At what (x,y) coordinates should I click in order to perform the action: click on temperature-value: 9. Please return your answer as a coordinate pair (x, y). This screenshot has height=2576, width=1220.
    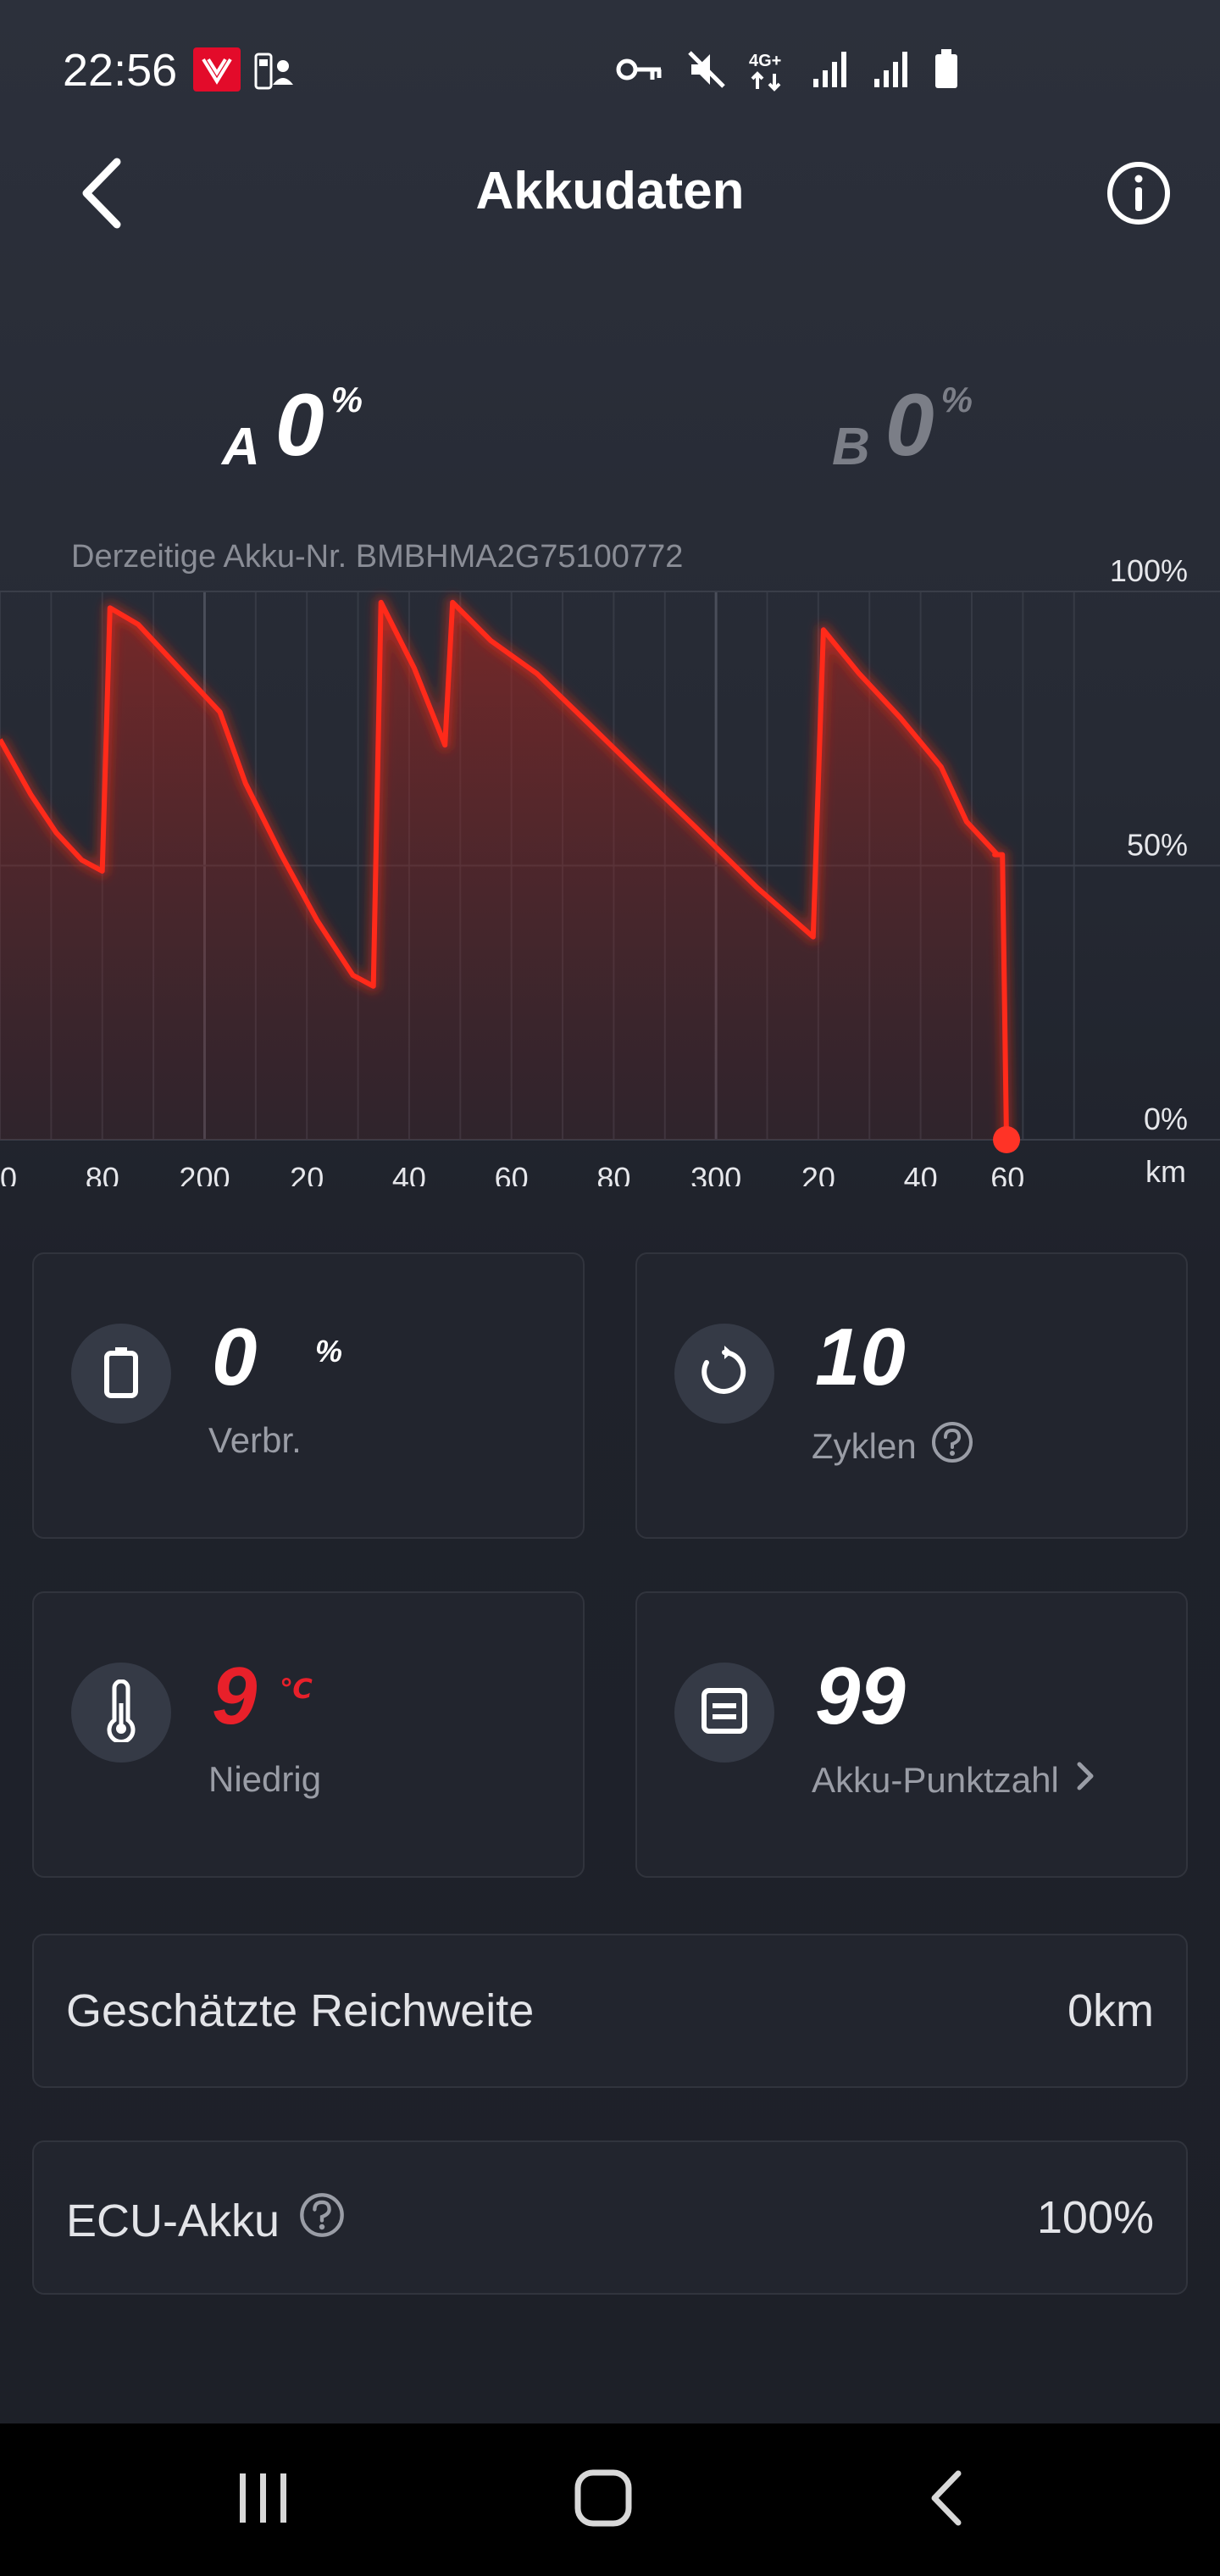
    Looking at the image, I should click on (235, 1696).